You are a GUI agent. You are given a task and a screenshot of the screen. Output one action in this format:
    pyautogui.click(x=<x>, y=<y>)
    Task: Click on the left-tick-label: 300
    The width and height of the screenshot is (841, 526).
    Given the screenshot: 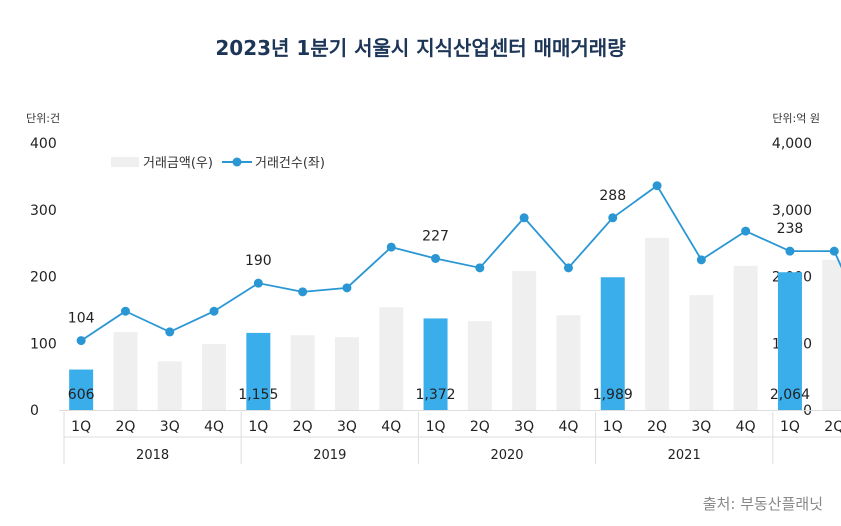 What is the action you would take?
    pyautogui.click(x=43, y=211)
    